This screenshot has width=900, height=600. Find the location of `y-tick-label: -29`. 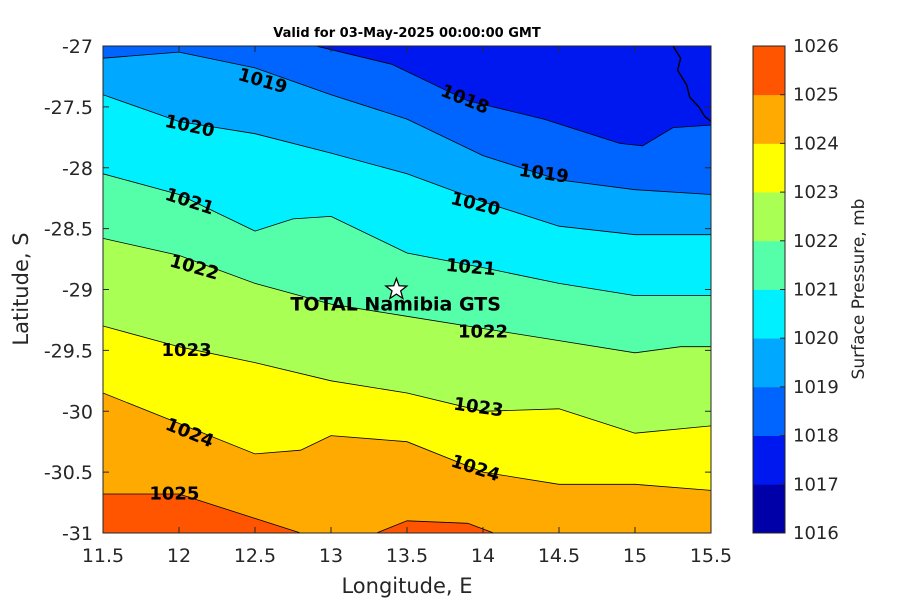

y-tick-label: -29 is located at coordinates (77, 291).